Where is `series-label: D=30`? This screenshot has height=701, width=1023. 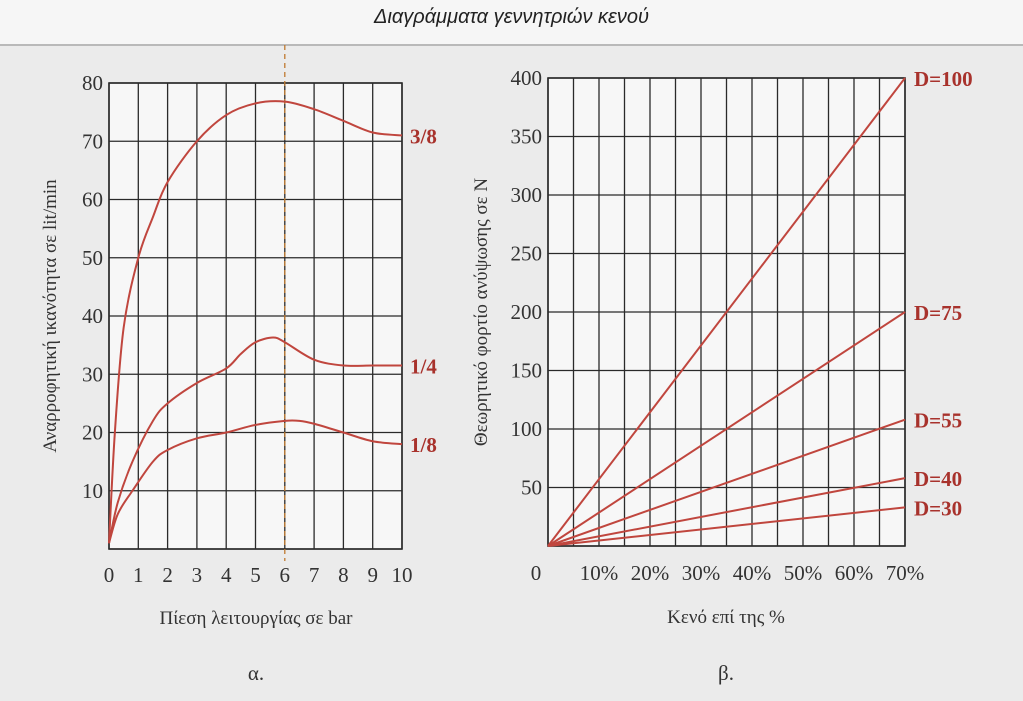 series-label: D=30 is located at coordinates (938, 508).